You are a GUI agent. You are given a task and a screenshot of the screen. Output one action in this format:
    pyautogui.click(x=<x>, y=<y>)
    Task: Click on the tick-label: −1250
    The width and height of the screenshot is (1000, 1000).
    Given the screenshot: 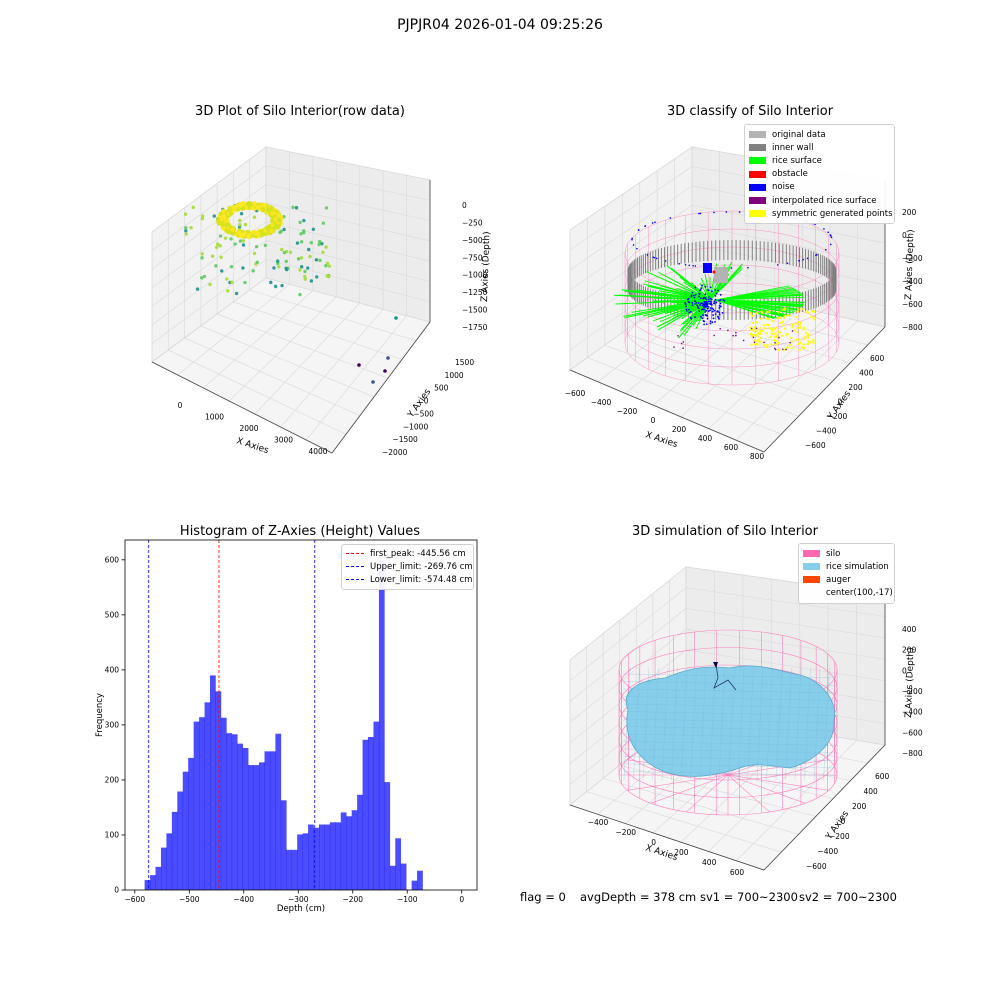 What is the action you would take?
    pyautogui.click(x=475, y=292)
    